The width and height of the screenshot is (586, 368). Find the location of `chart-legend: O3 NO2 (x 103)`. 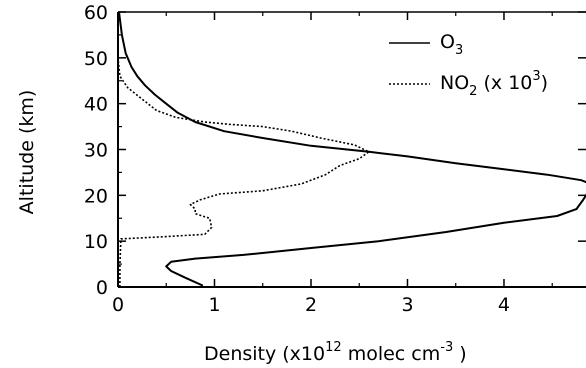

chart-legend: O3 NO2 (x 103) is located at coordinates (468, 65).